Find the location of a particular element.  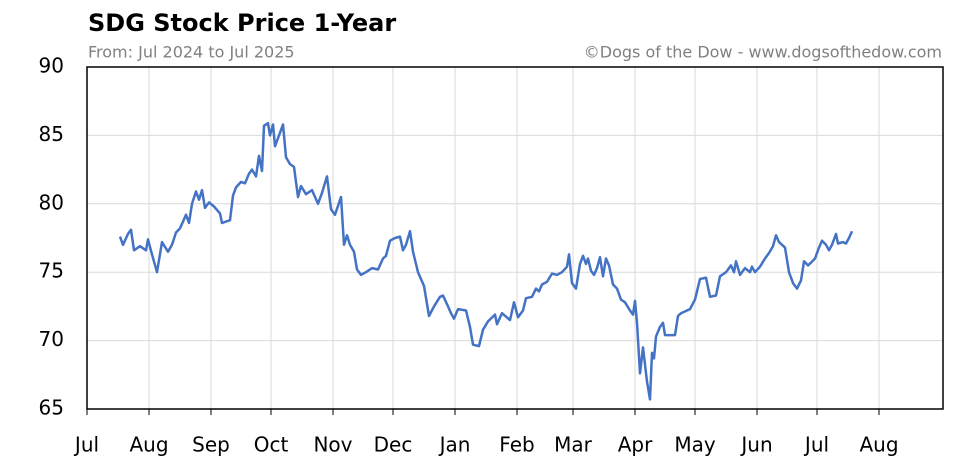

x-tick-label: Jan is located at coordinates (454, 445).